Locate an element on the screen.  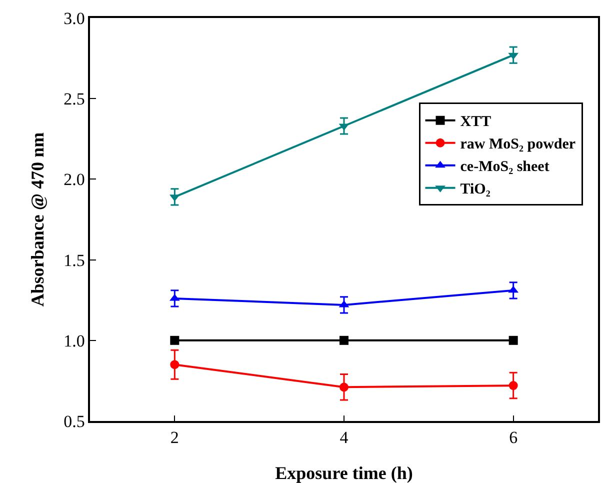
legend-label: XTT is located at coordinates (476, 122).